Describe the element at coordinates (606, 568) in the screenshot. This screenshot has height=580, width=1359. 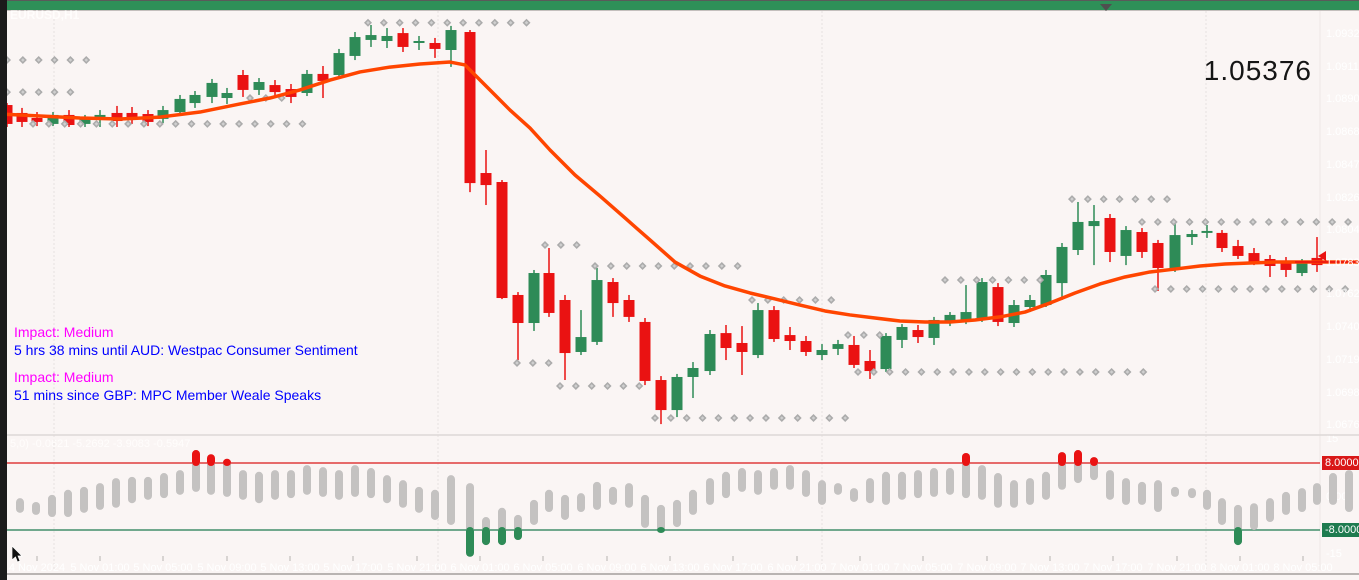
I see `time-axis-label: 6 Nov 09:00` at that location.